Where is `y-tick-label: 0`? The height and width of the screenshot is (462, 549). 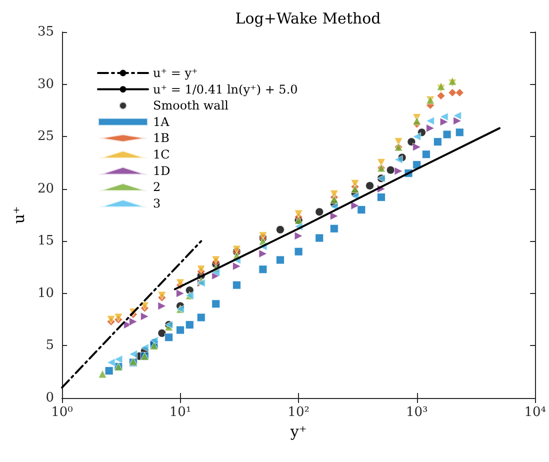
y-tick-label: 0 is located at coordinates (50, 398).